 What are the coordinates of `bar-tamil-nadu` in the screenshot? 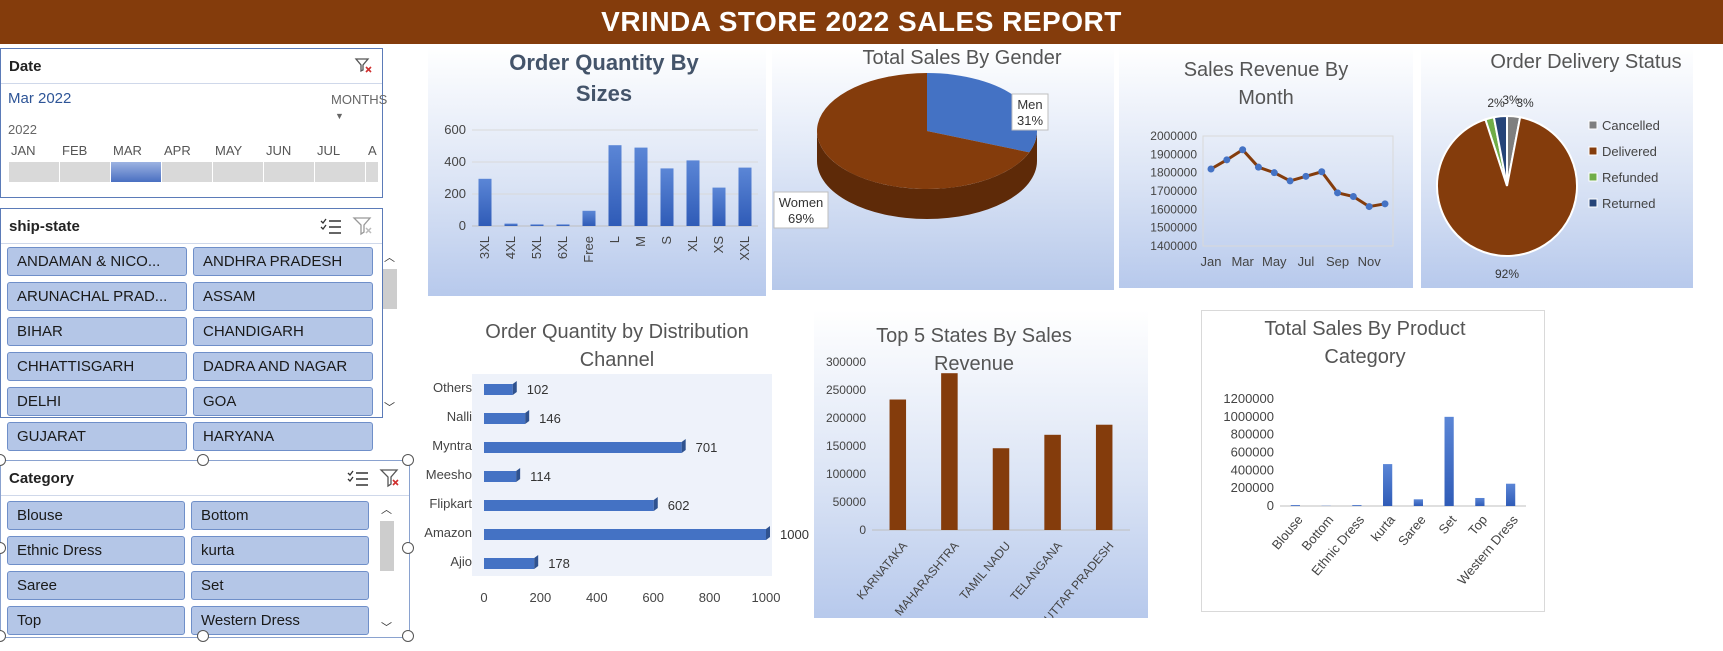 It's located at (1001, 489).